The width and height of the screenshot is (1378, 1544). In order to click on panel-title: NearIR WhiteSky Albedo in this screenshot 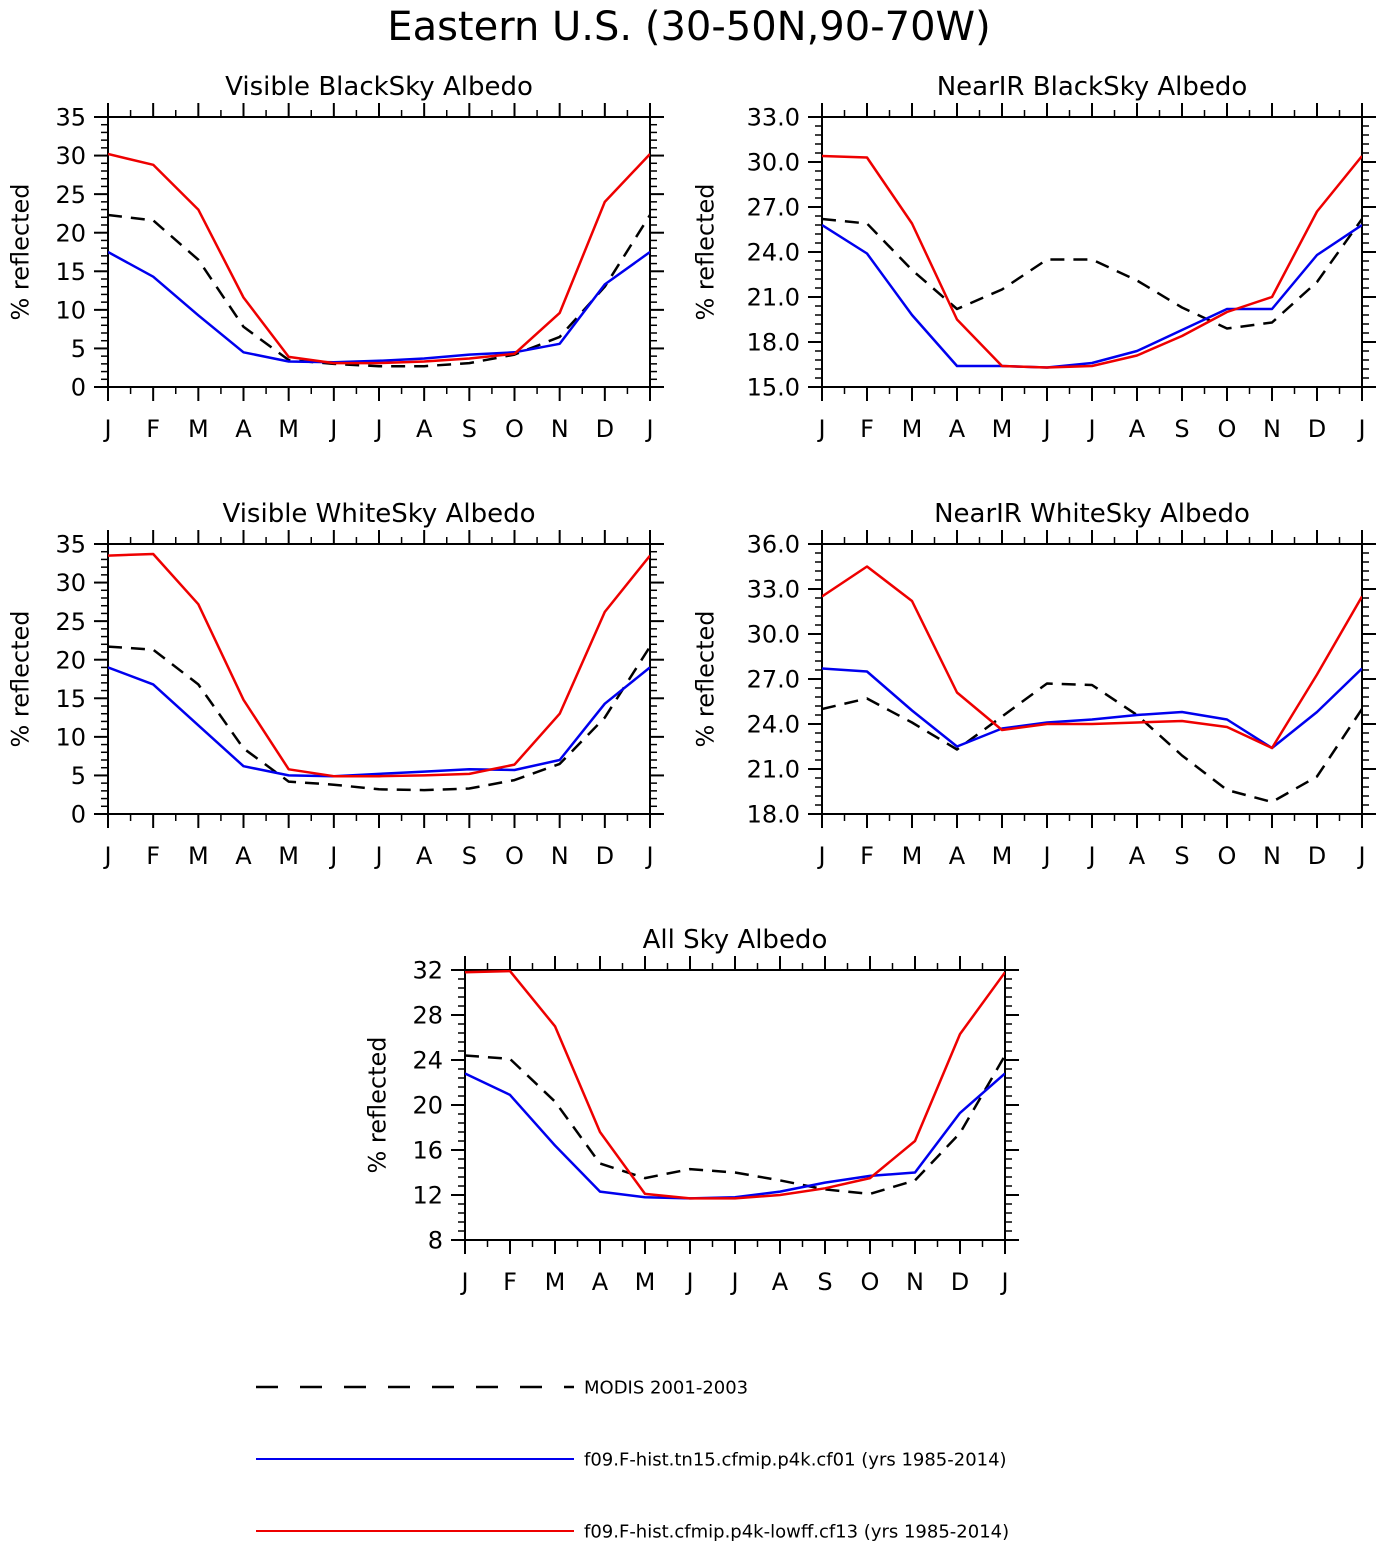, I will do `click(1092, 514)`.